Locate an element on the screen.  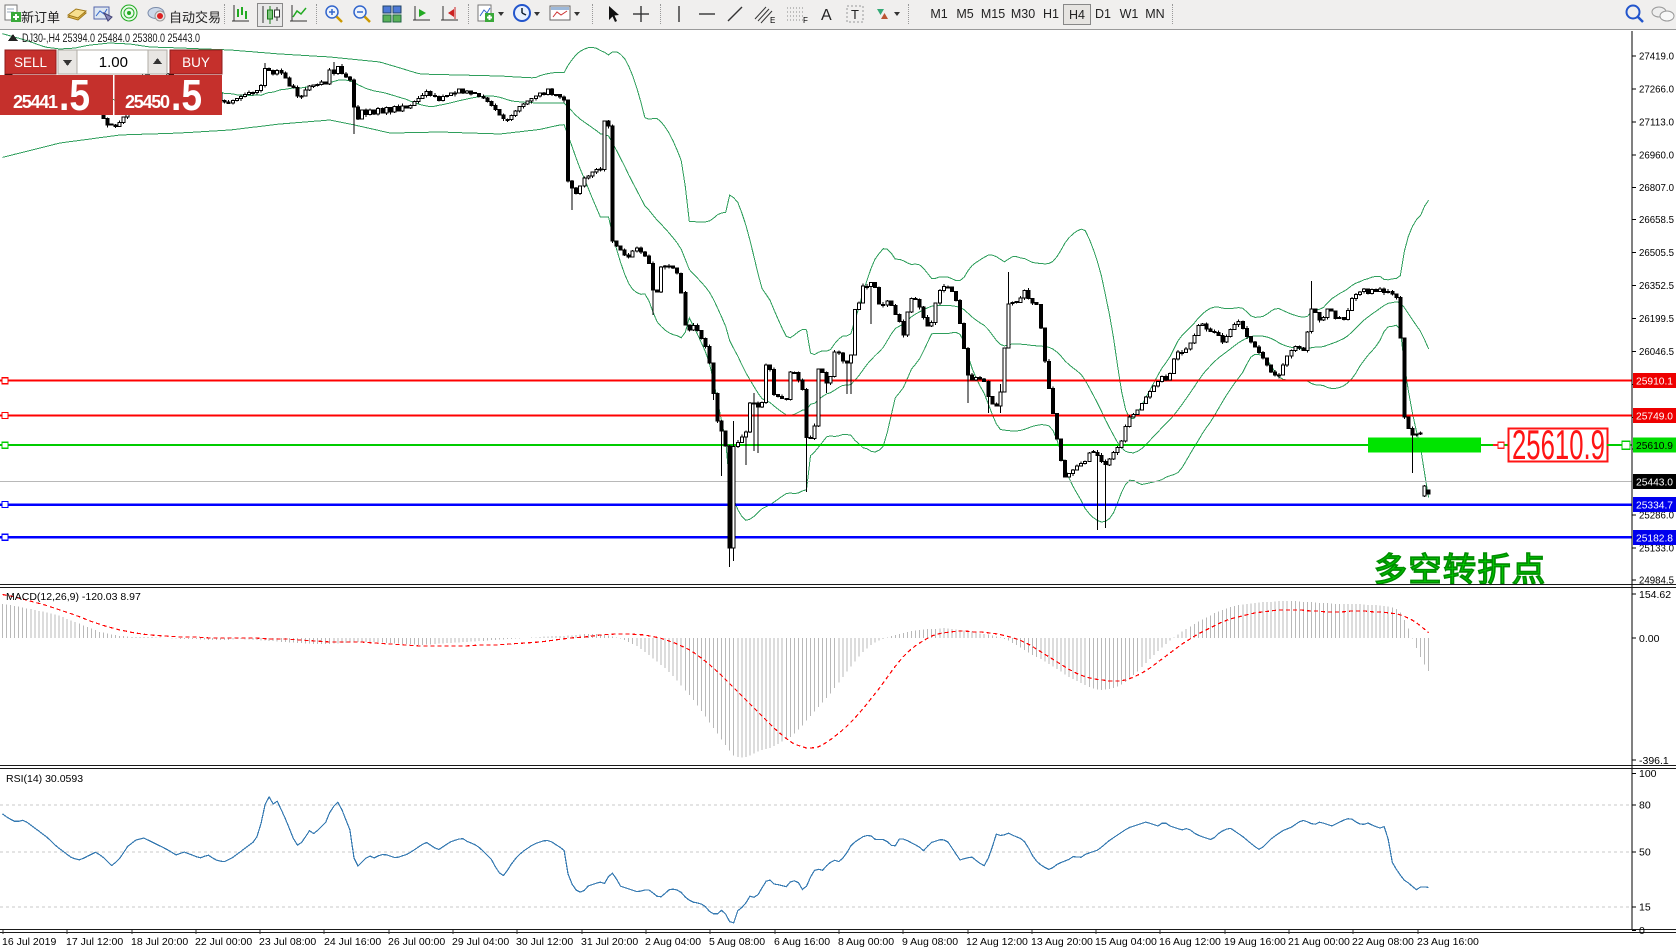
svg-text: 27113.0 is located at coordinates (1656, 122).